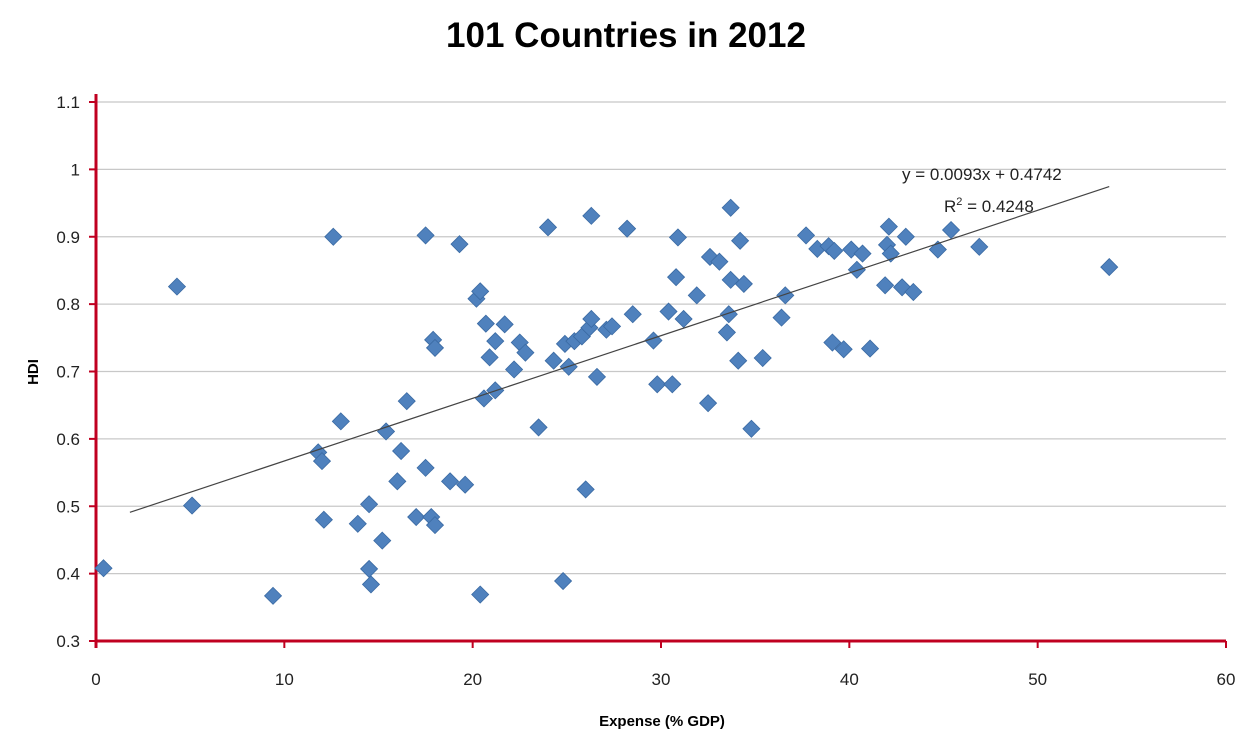  I want to click on y-tick-label: 0.9, so click(68, 237).